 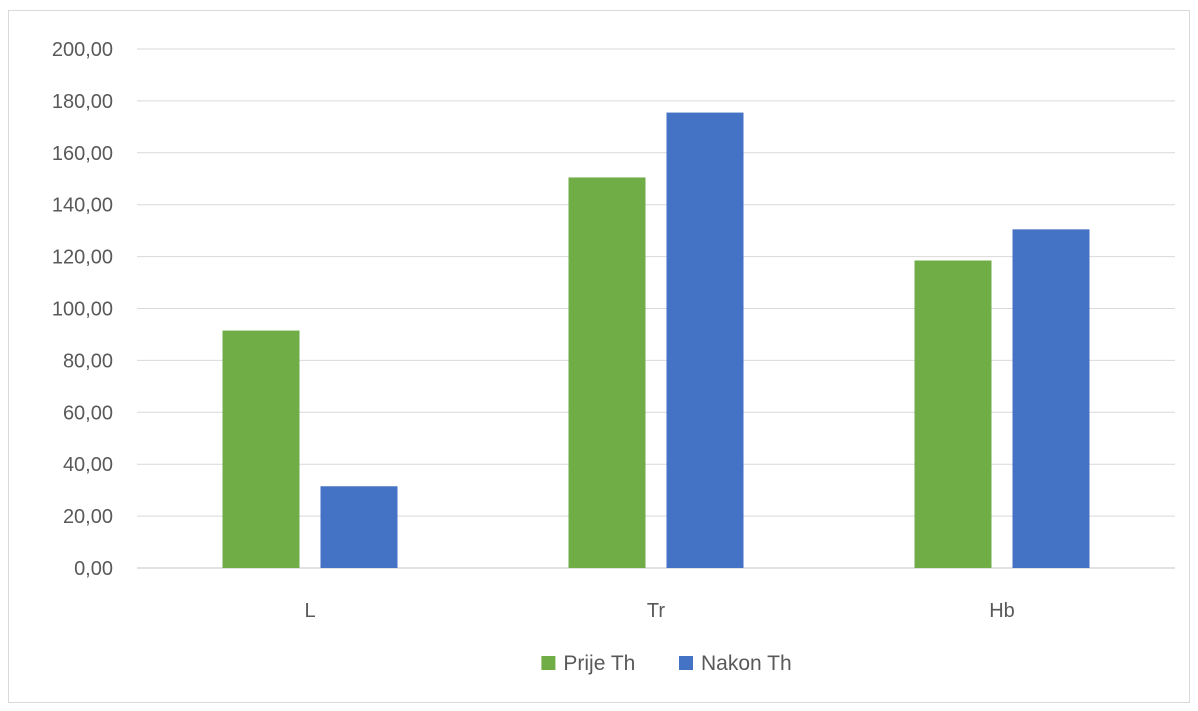 I want to click on legend-label: Nakon Th, so click(x=746, y=663).